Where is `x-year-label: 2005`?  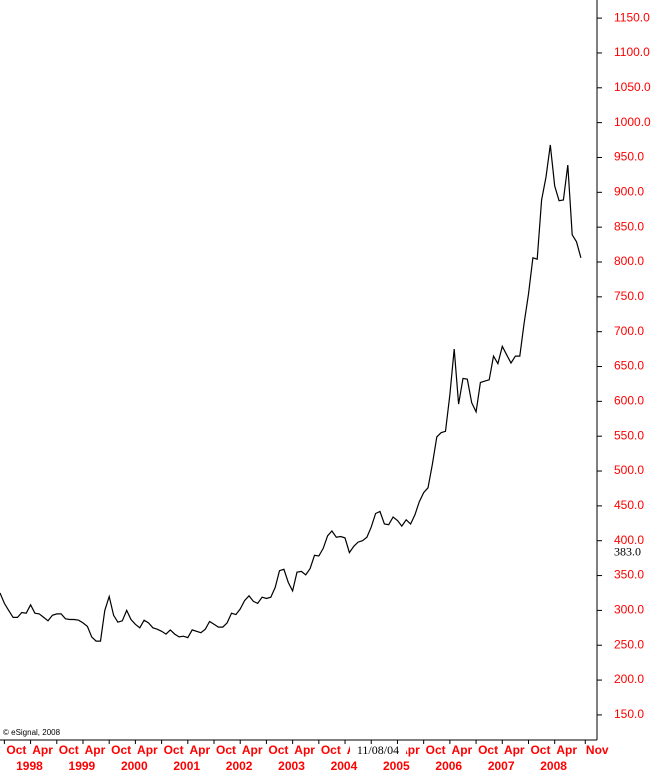
x-year-label: 2005 is located at coordinates (396, 766).